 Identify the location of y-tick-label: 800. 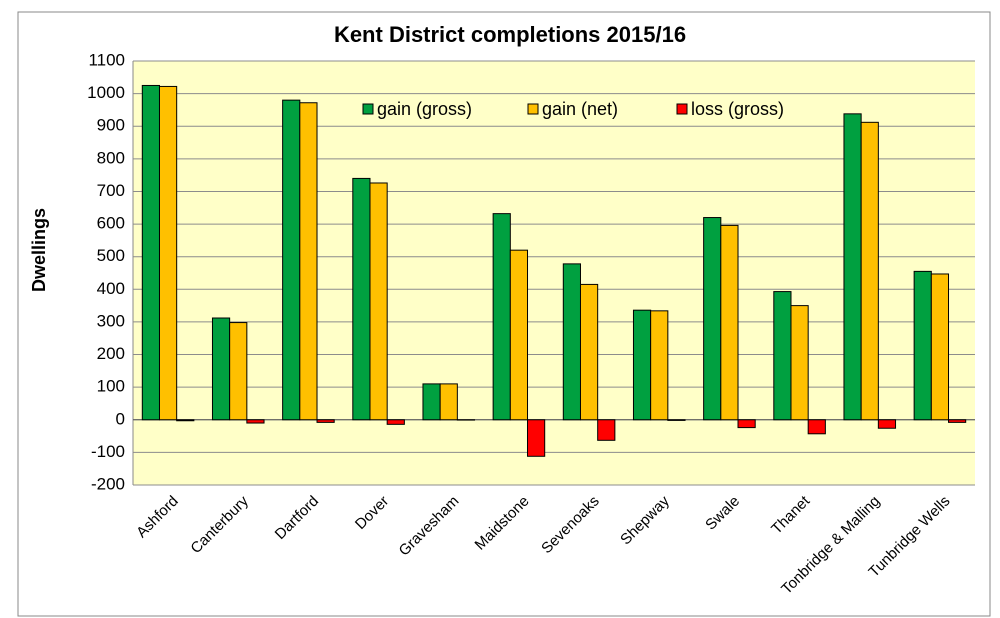
(111, 157).